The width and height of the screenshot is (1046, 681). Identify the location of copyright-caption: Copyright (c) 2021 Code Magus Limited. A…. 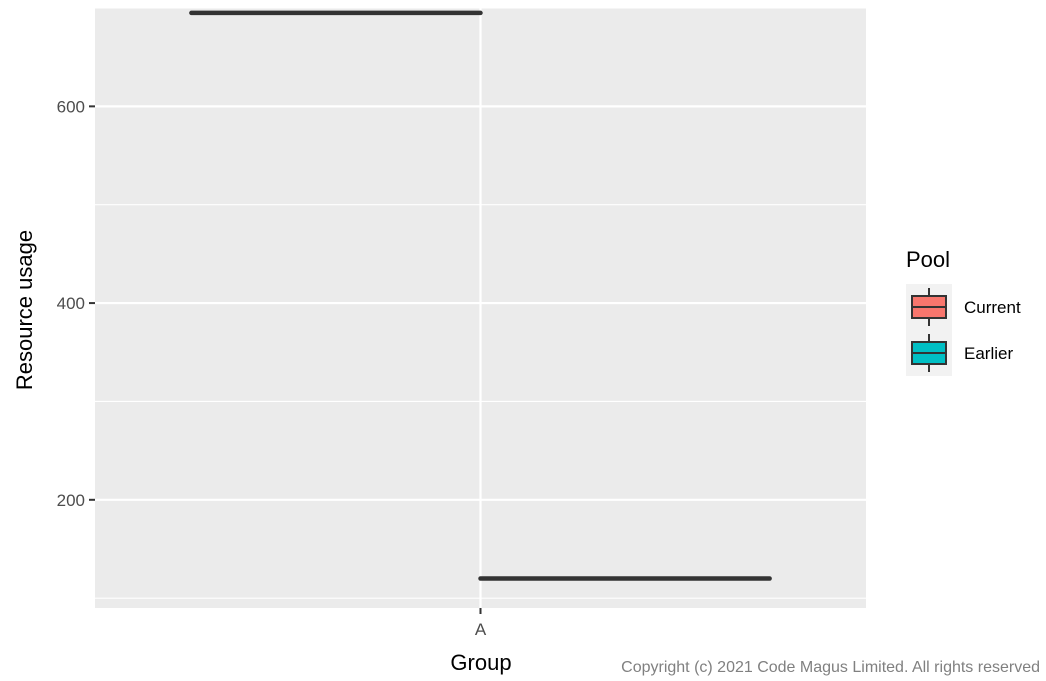
(830, 667).